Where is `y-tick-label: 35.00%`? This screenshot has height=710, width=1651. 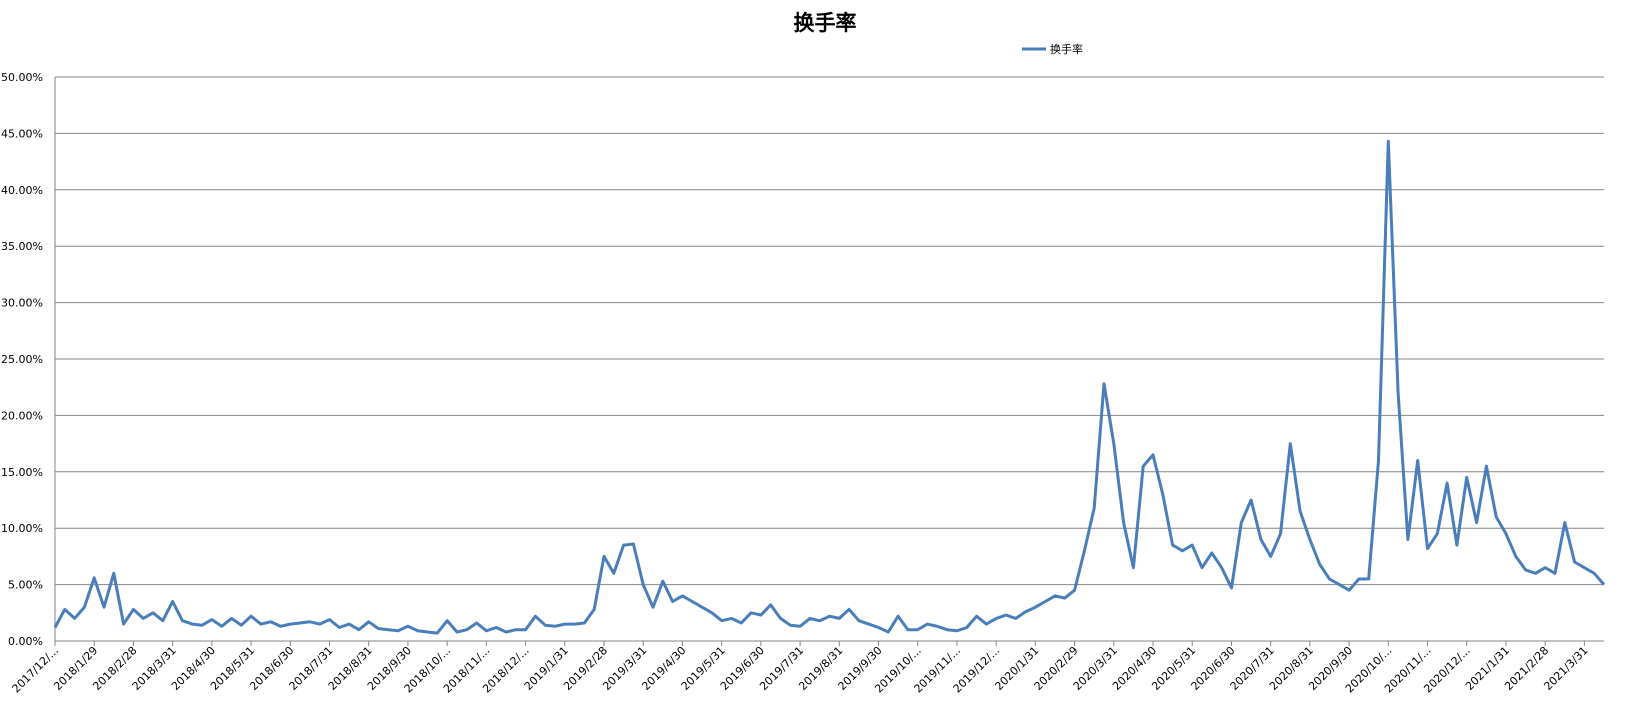 y-tick-label: 35.00% is located at coordinates (22, 246).